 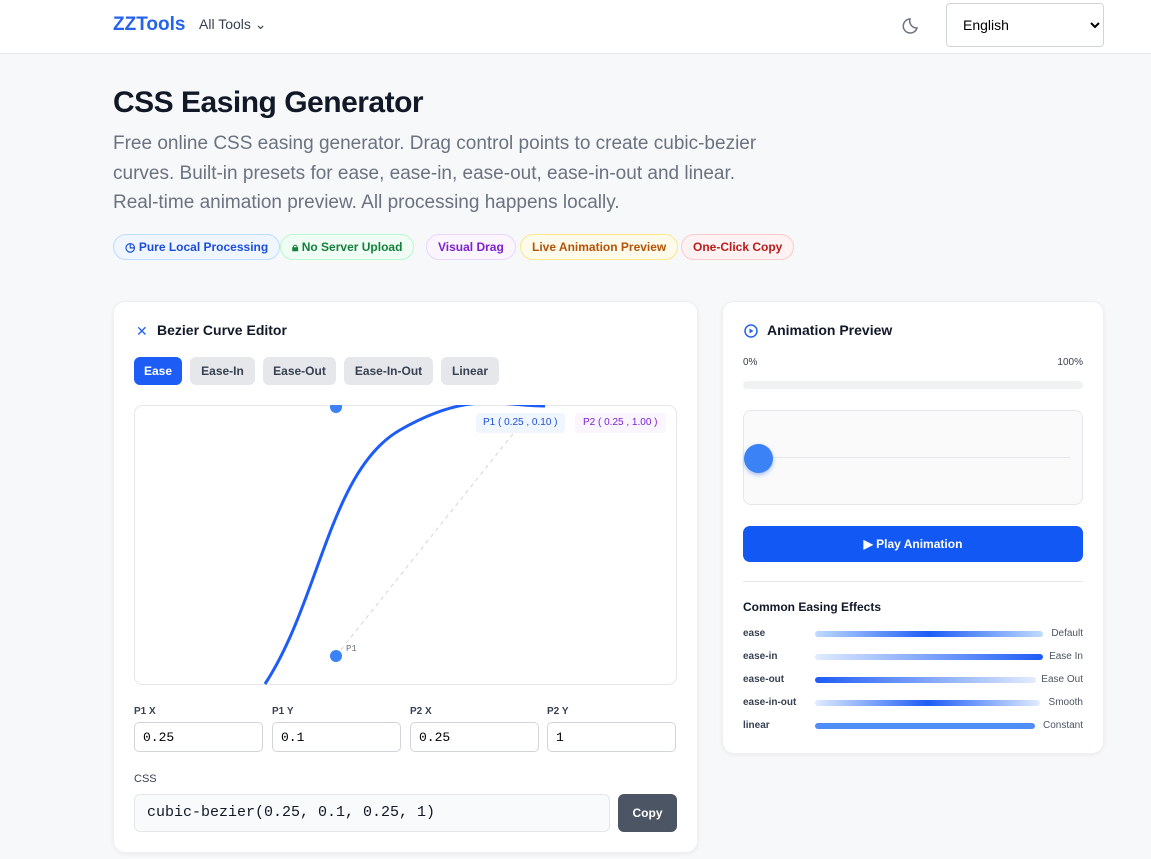 What do you see at coordinates (222, 330) in the screenshot?
I see `editor-title: Bezier Curve Editor` at bounding box center [222, 330].